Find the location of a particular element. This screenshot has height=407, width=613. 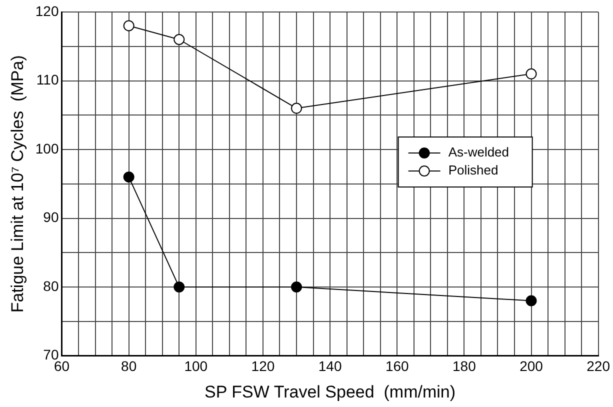

y-tick-label: 110 is located at coordinates (47, 80).